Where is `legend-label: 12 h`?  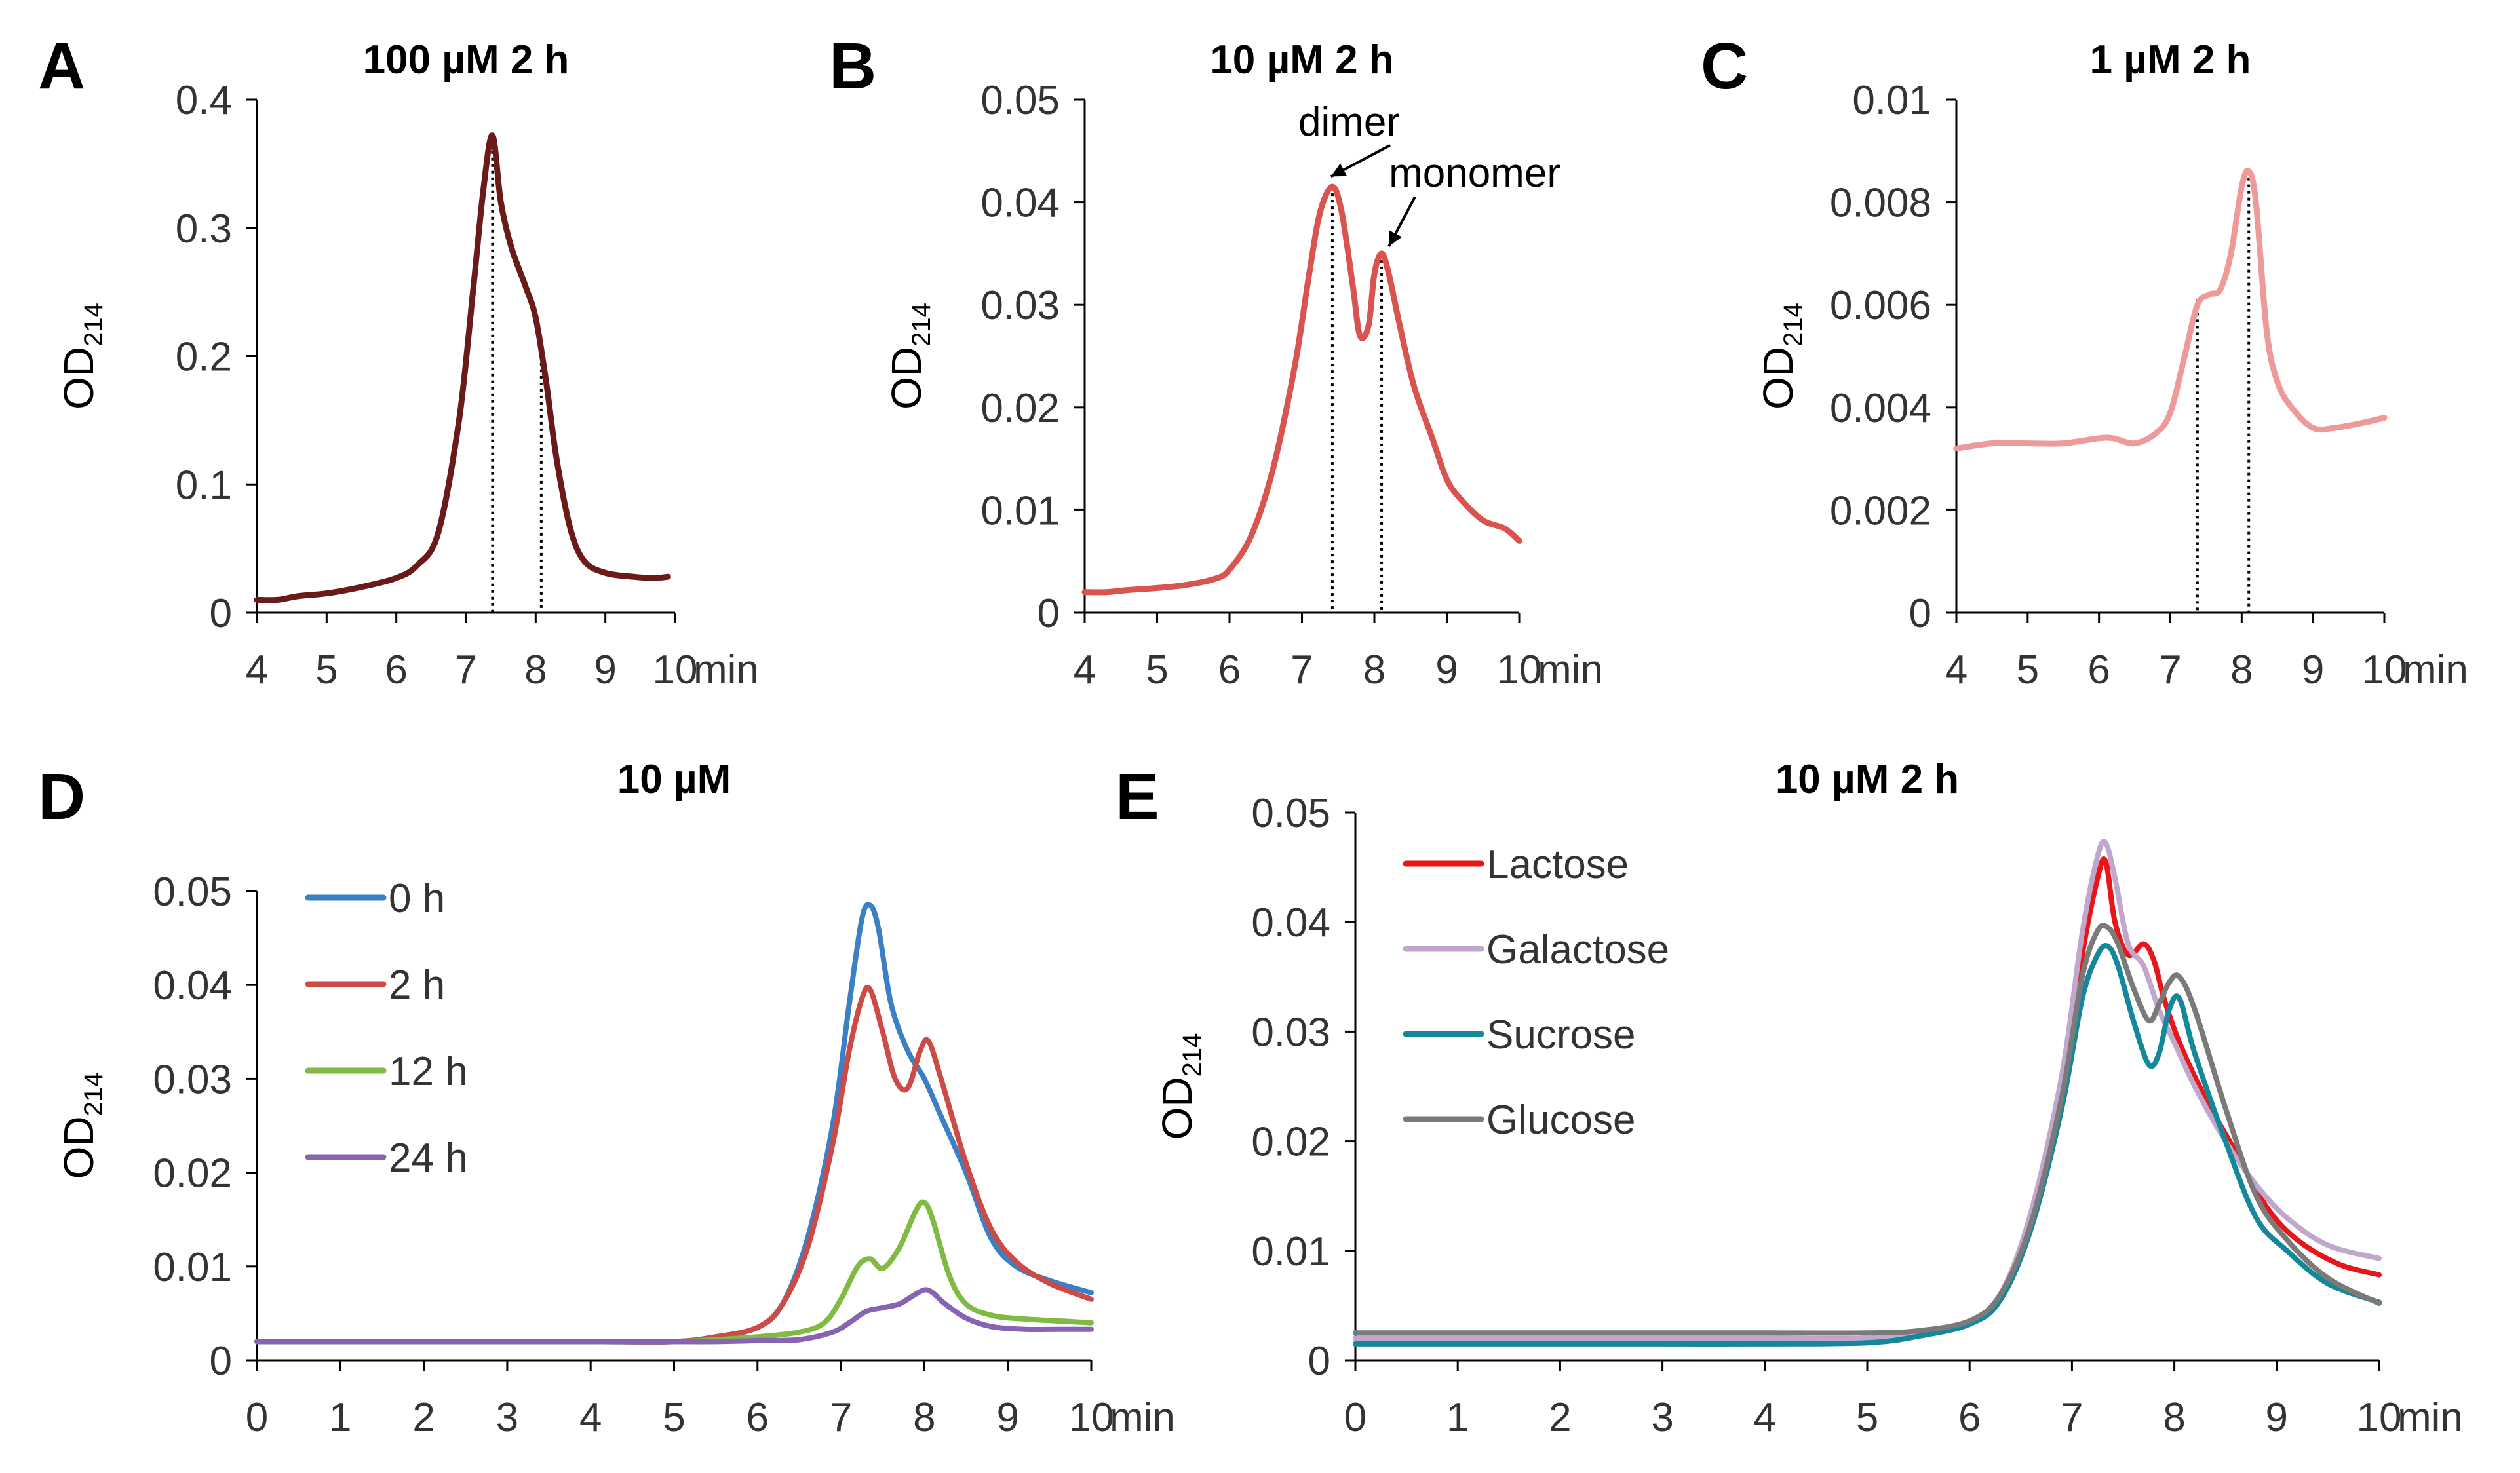
legend-label: 12 h is located at coordinates (428, 1071).